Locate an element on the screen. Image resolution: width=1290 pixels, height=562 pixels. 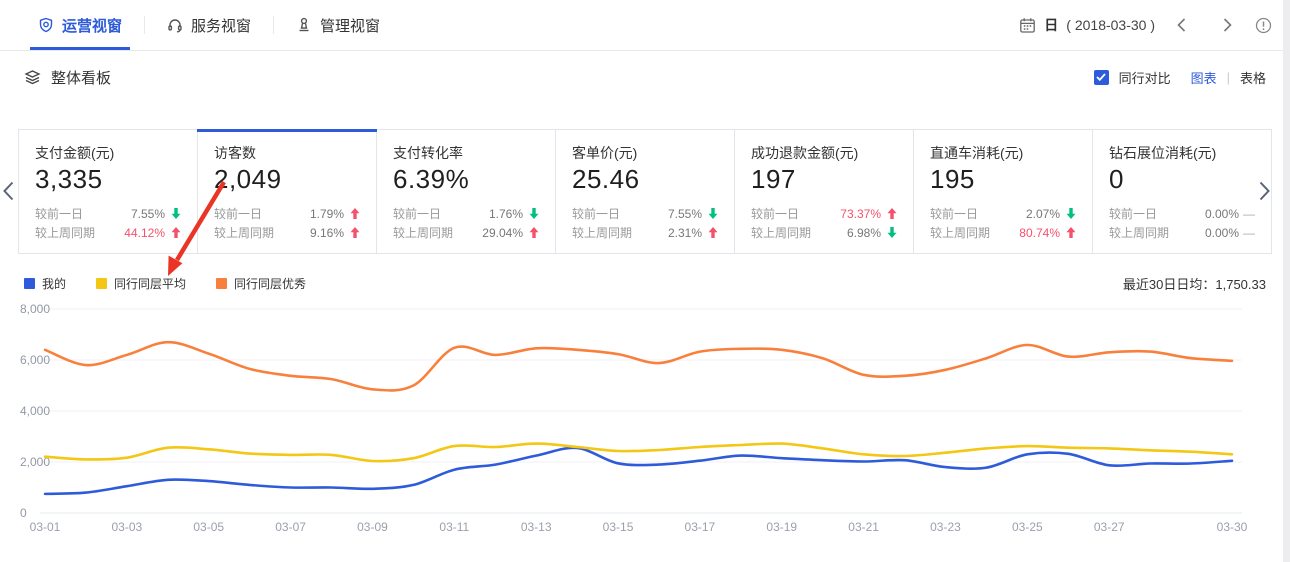
metric-comparisons: 较前一日 7.55% 较上周同期 44.12% is located at coordinates (108, 223).